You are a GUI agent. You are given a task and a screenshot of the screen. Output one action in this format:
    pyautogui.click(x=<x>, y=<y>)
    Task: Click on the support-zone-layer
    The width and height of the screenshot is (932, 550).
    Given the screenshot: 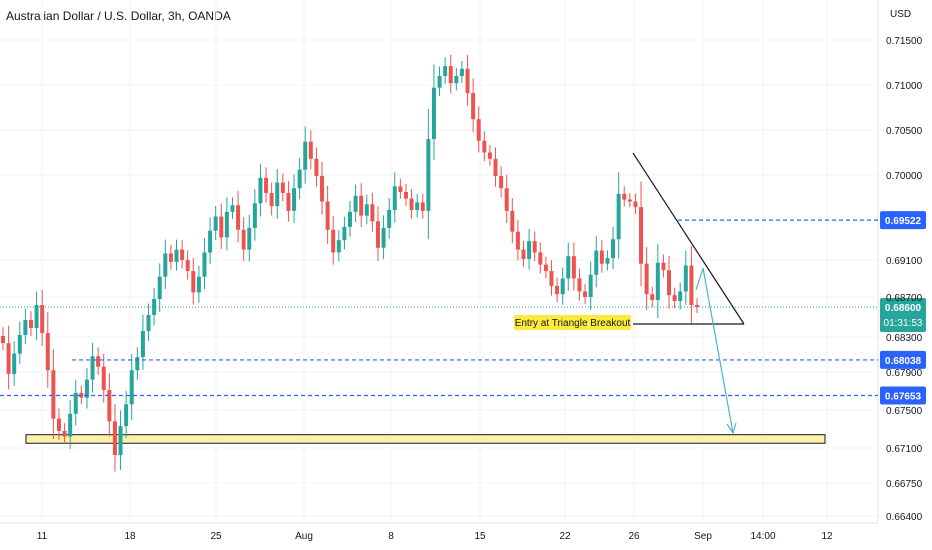 What is the action you would take?
    pyautogui.click(x=425, y=439)
    